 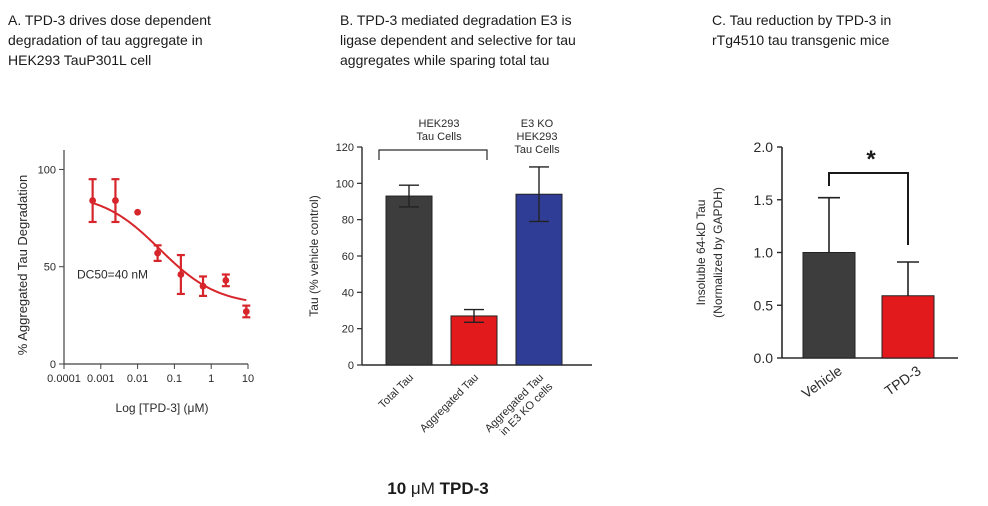 I want to click on y-tick-label: 0.0, so click(x=764, y=358).